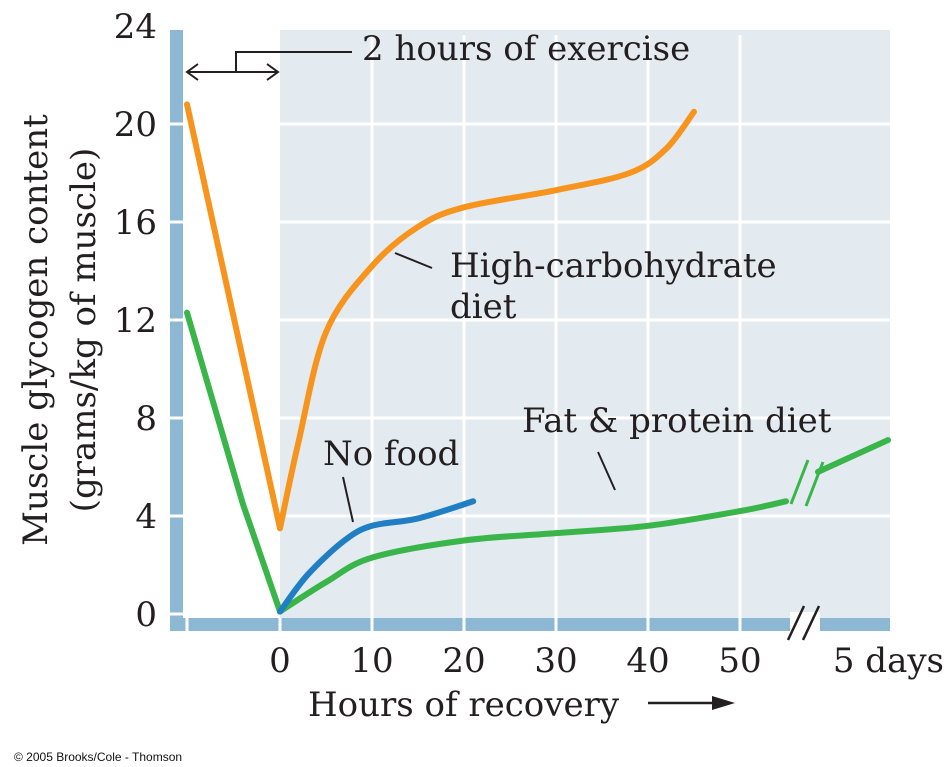  What do you see at coordinates (135, 27) in the screenshot?
I see `y-tick-label-24: 24` at bounding box center [135, 27].